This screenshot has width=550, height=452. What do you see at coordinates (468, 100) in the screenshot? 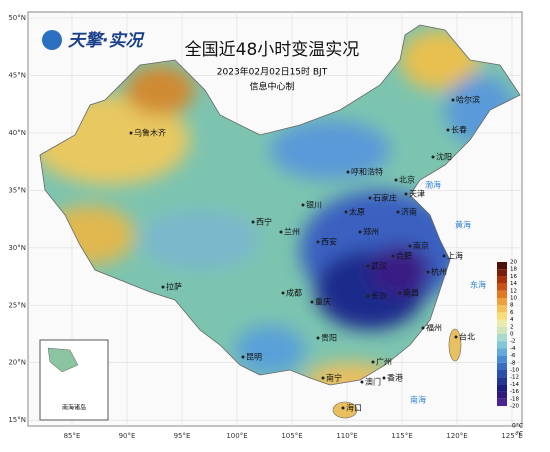
I see `city-label: 哈尔滨` at bounding box center [468, 100].